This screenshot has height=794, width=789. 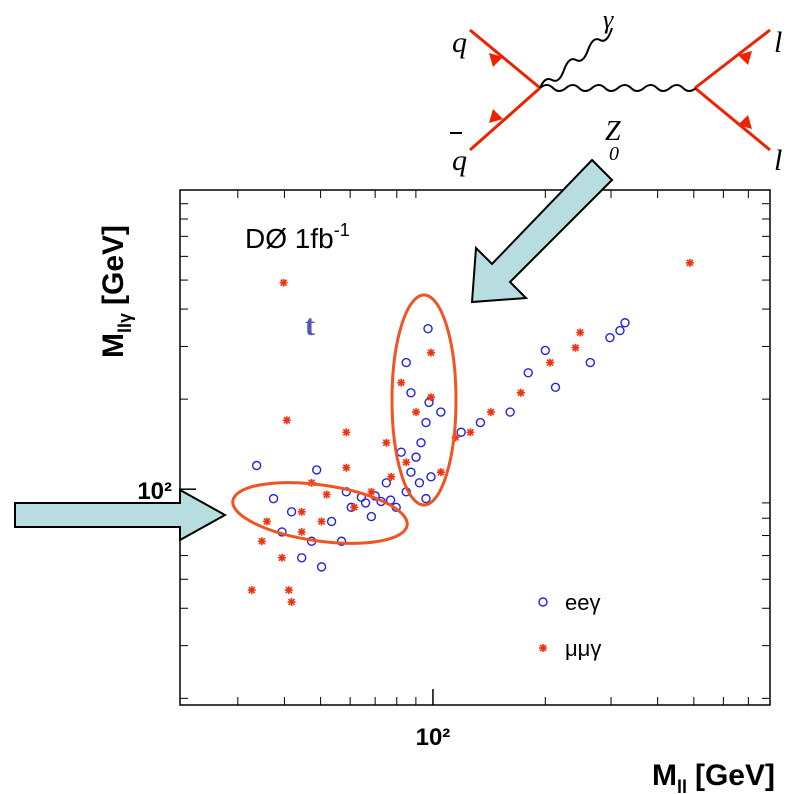 What do you see at coordinates (459, 160) in the screenshot?
I see `antiquark-label: q` at bounding box center [459, 160].